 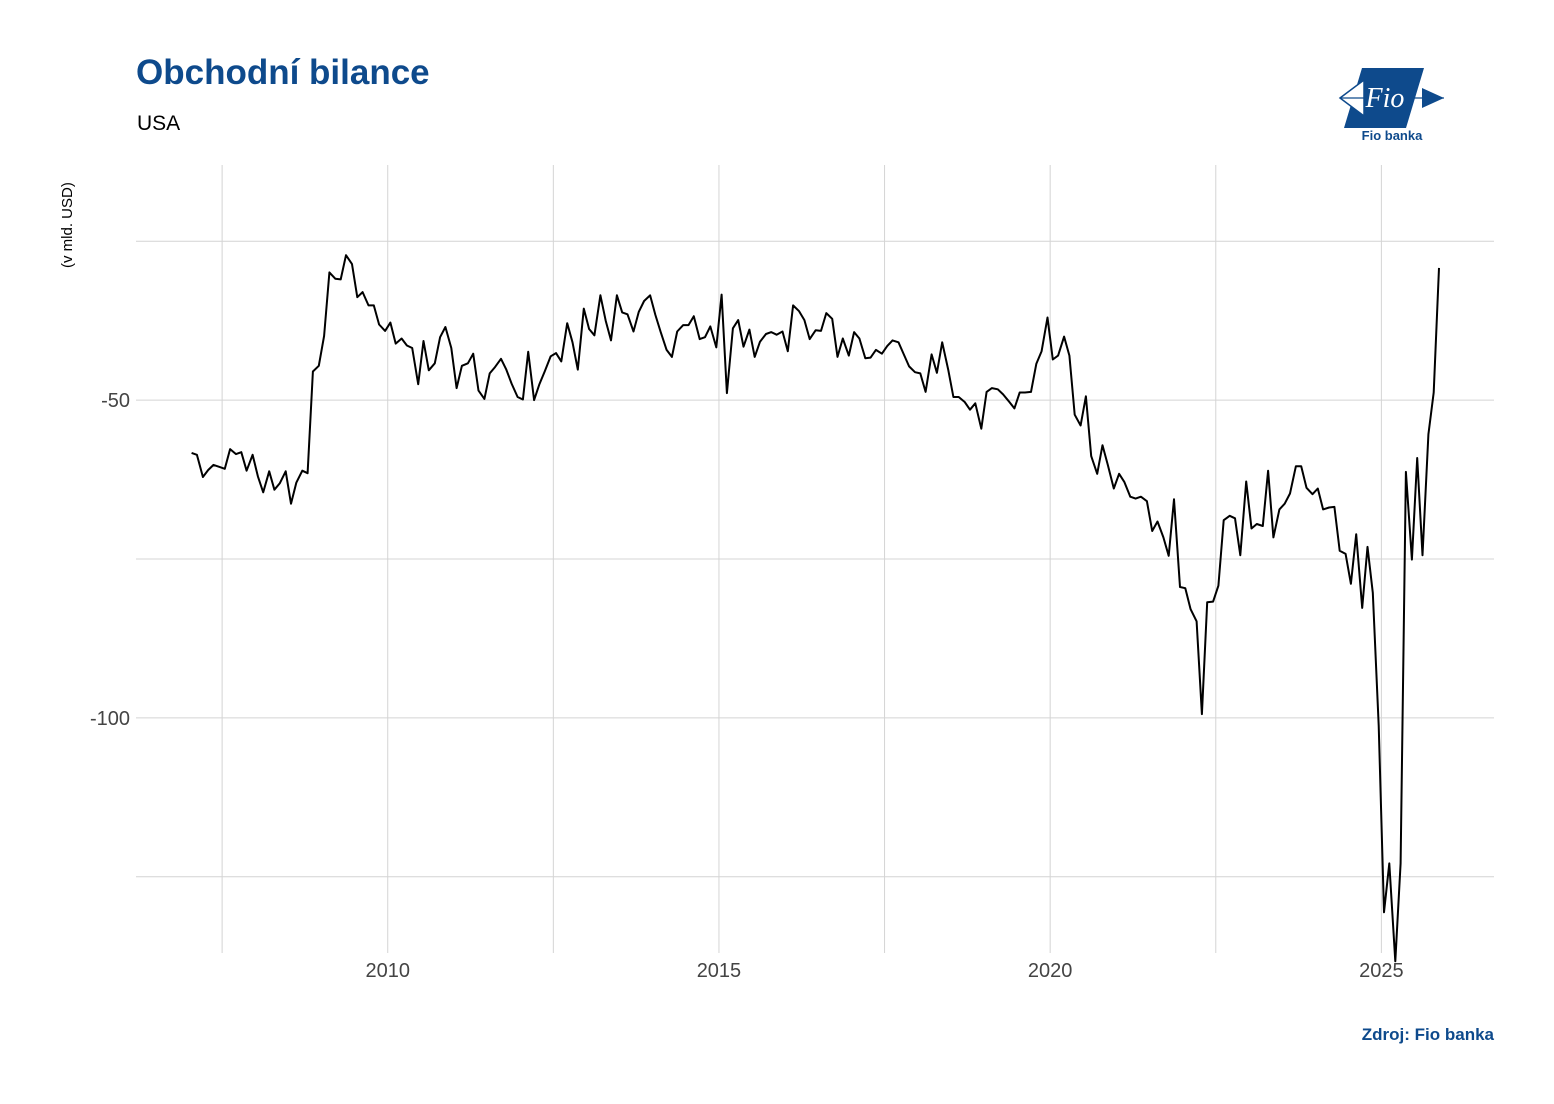 I want to click on fio-logo-icon: Fio, so click(x=1391, y=98).